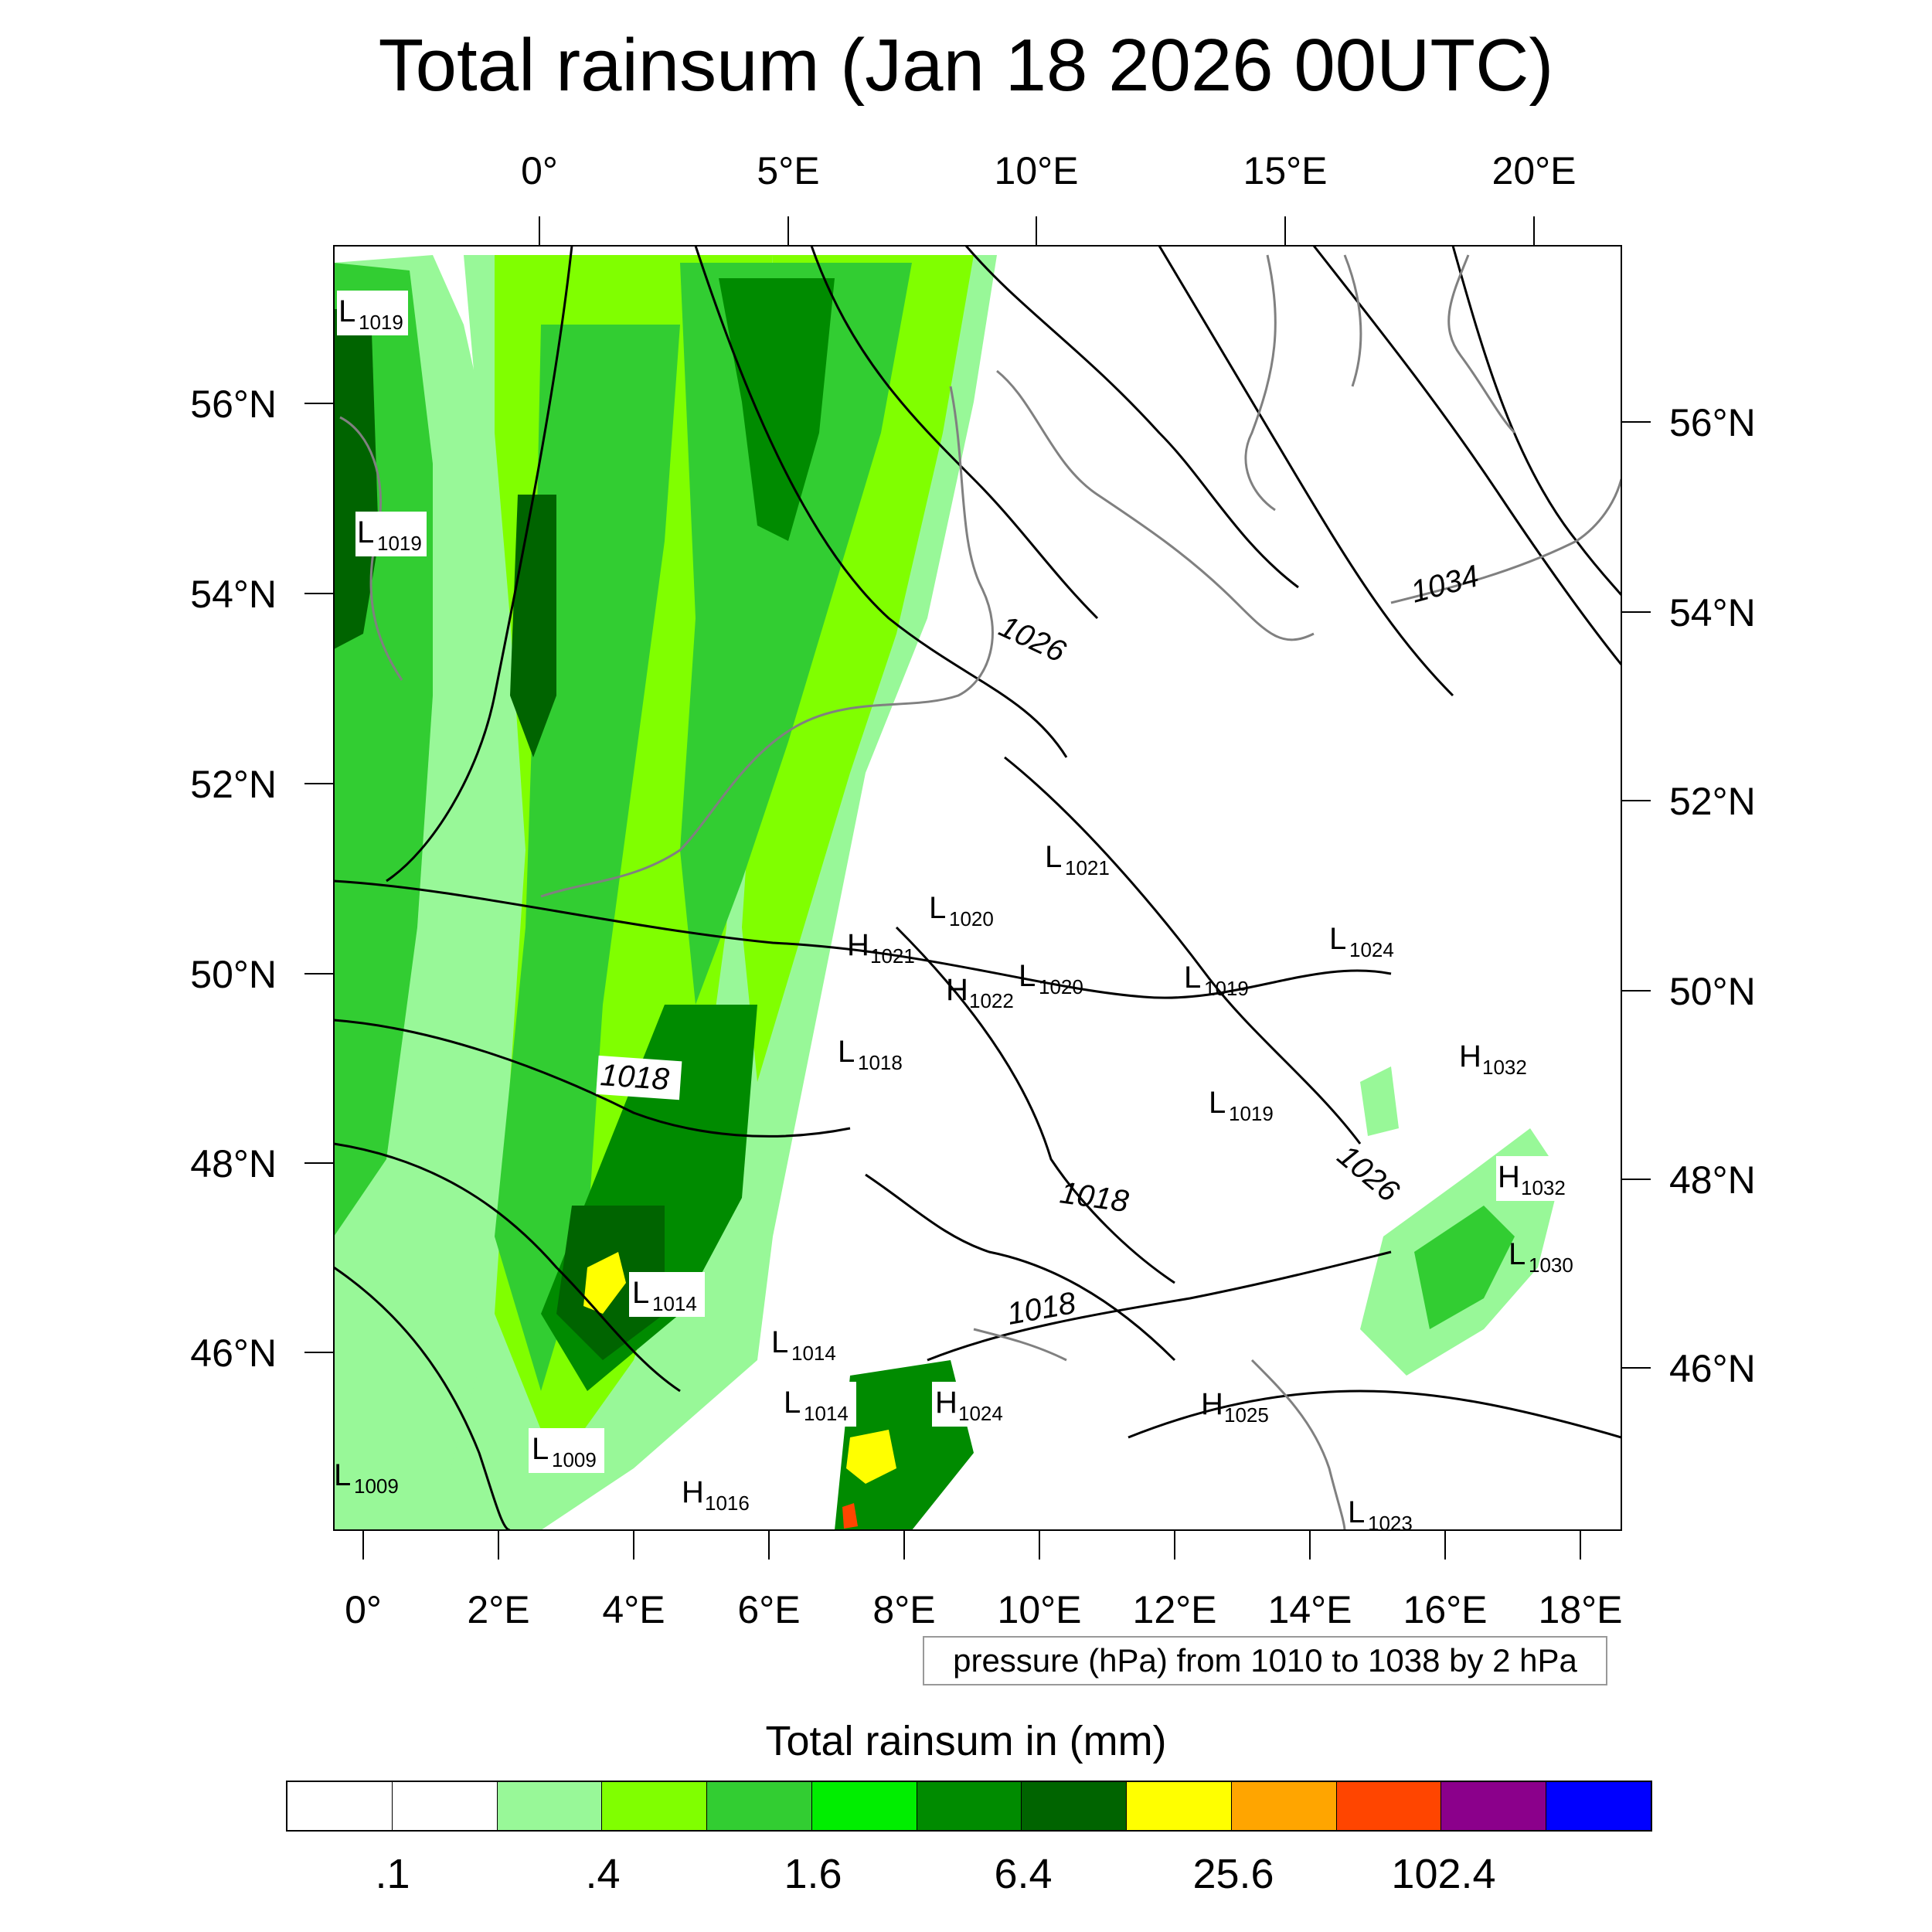 The image size is (1932, 1932). What do you see at coordinates (603, 1874) in the screenshot?
I see `colorbar-tick-label: .4` at bounding box center [603, 1874].